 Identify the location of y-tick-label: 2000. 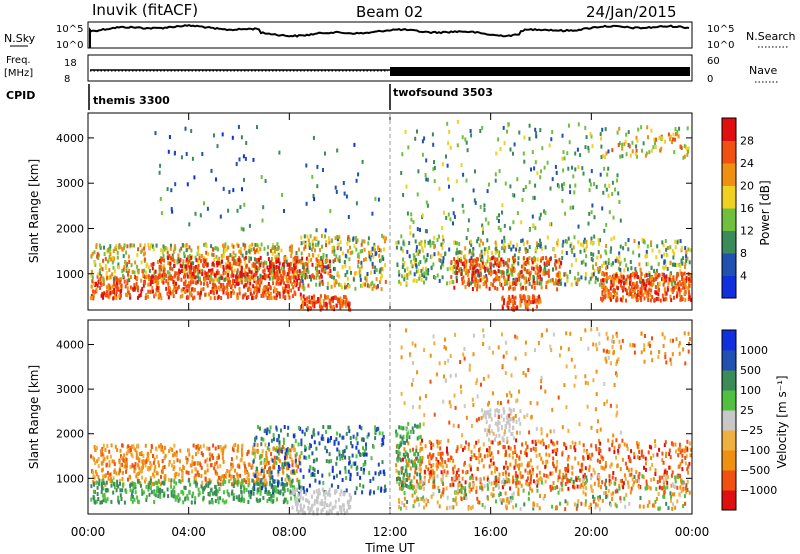
(70, 228).